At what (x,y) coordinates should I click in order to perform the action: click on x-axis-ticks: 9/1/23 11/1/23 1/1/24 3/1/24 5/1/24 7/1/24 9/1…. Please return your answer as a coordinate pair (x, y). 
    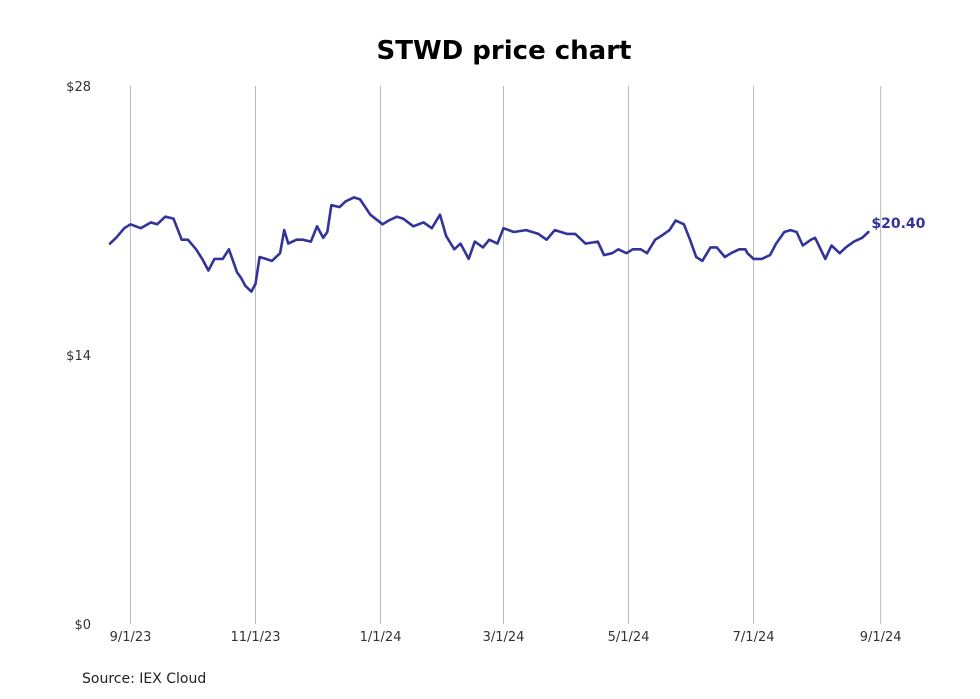
    Looking at the image, I should click on (506, 637).